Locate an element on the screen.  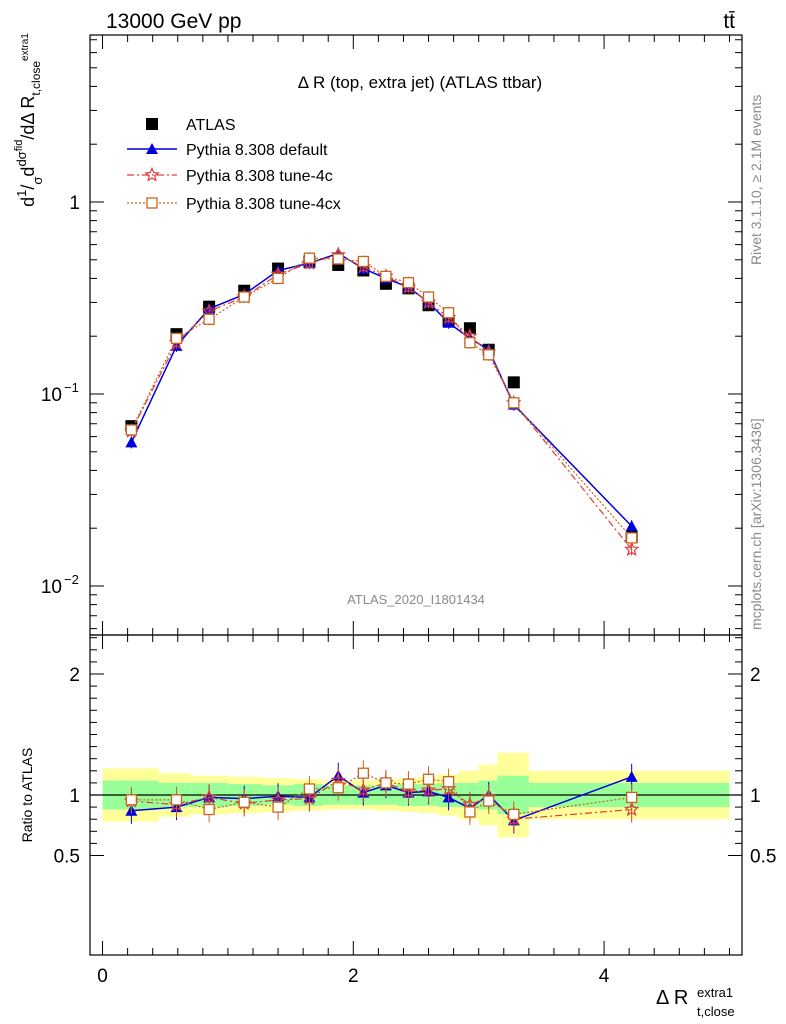
x-tick-label: 2 is located at coordinates (353, 976).